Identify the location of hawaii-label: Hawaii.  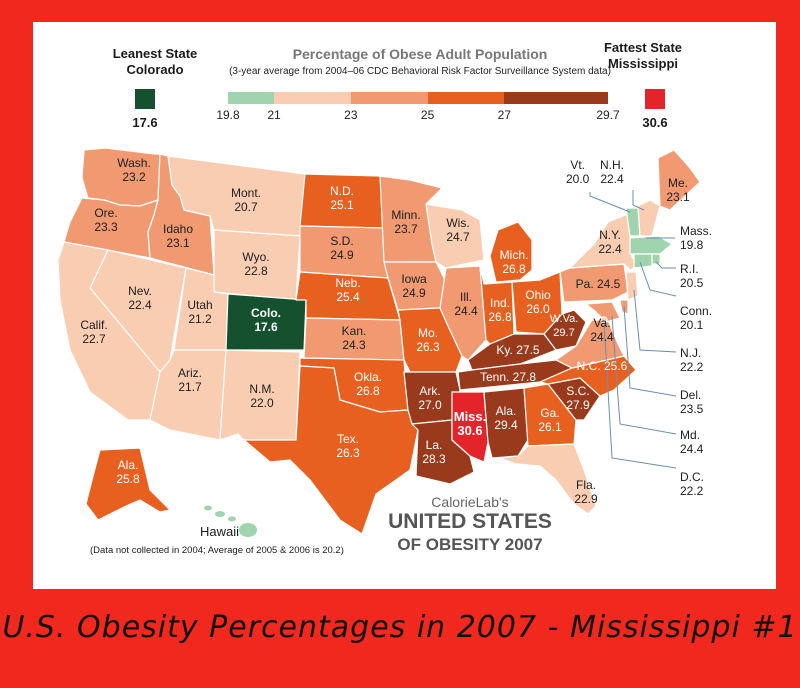
(220, 531).